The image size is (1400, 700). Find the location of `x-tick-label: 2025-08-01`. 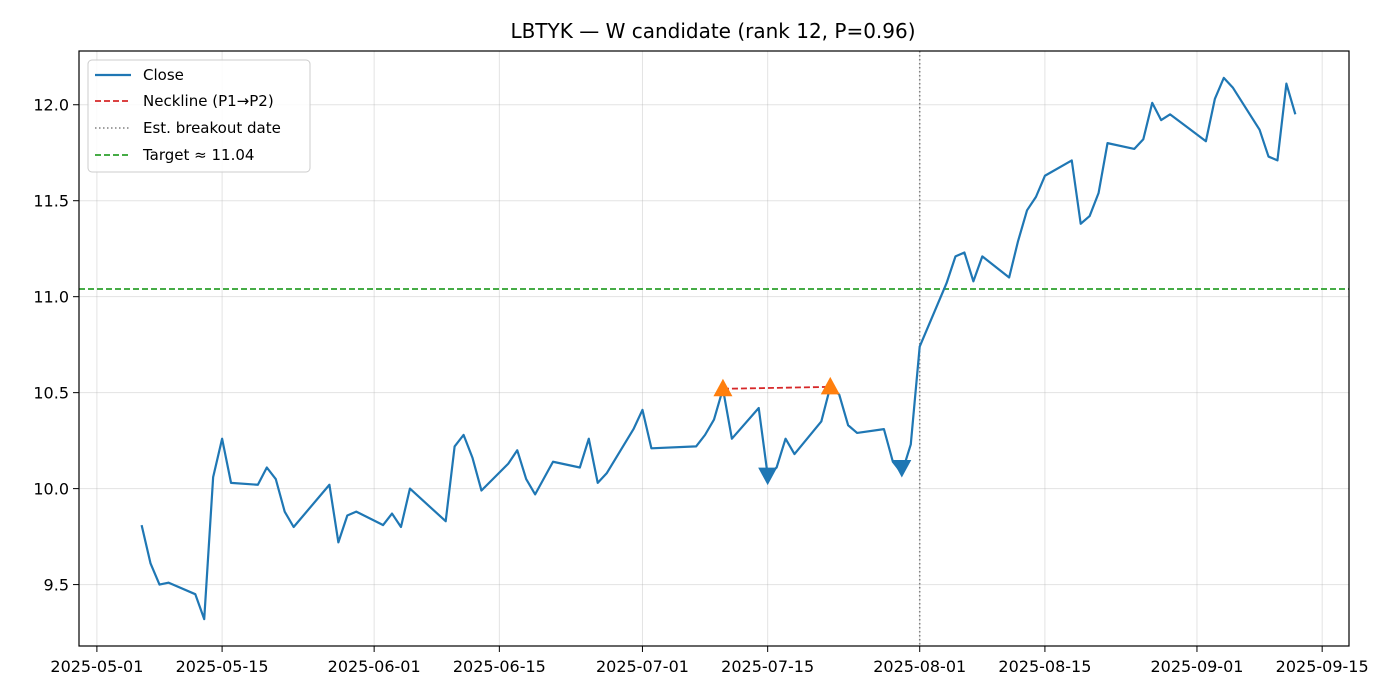

x-tick-label: 2025-08-01 is located at coordinates (919, 666).